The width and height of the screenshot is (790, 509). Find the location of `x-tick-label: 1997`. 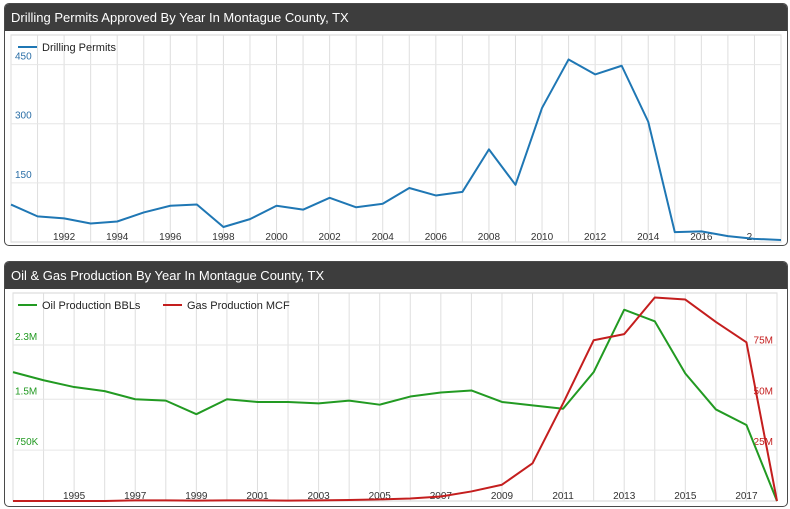

x-tick-label: 1997 is located at coordinates (135, 496).